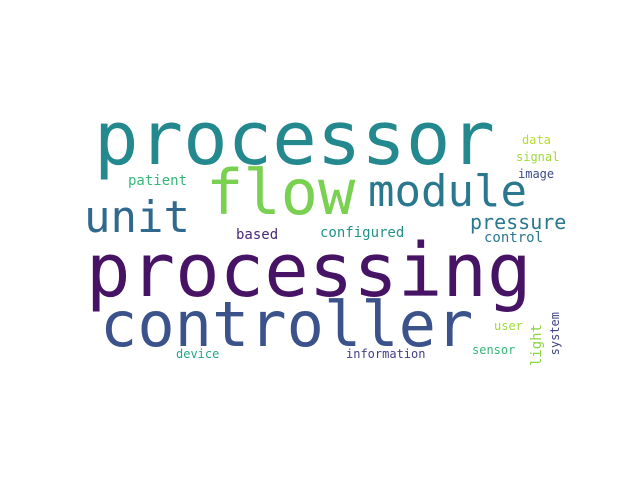  I want to click on word-flow: flow, so click(280, 193).